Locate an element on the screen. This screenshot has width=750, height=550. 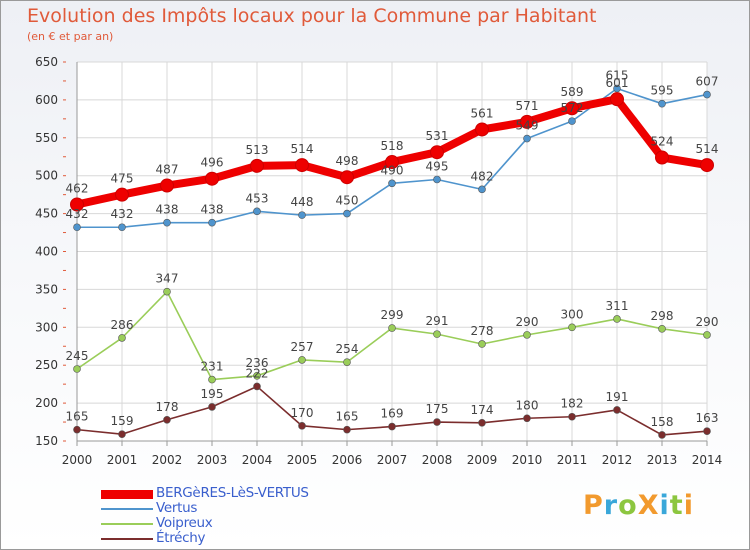
x-tick-label: 2004 is located at coordinates (257, 460).